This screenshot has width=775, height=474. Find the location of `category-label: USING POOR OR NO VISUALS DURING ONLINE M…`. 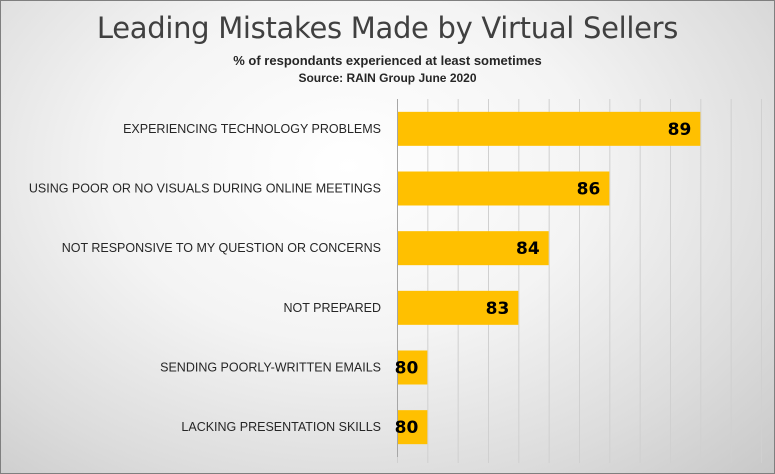

category-label: USING POOR OR NO VISUALS DURING ONLINE M… is located at coordinates (205, 189).